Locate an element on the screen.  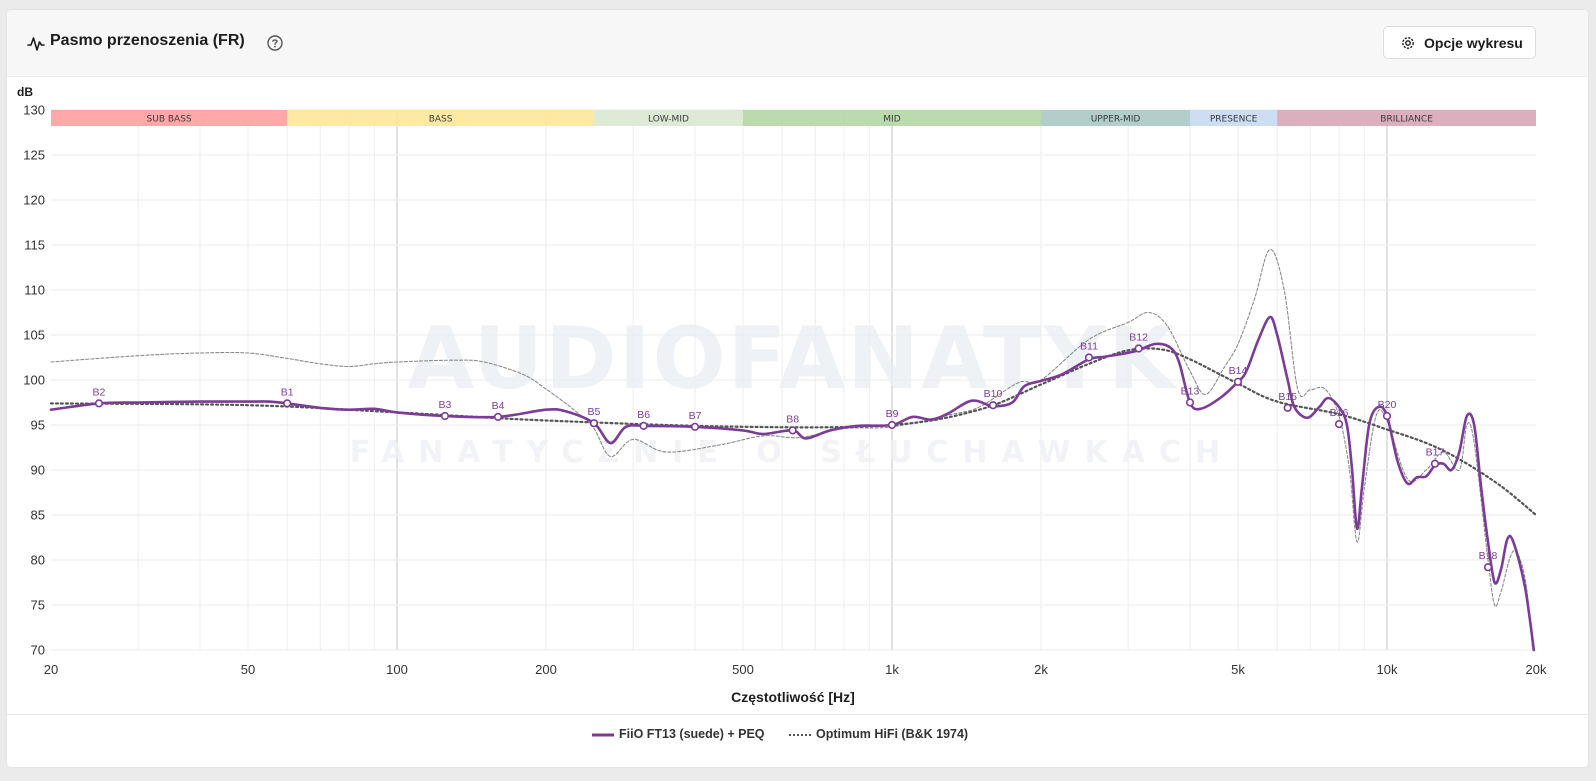
band-presence is located at coordinates (1234, 118).